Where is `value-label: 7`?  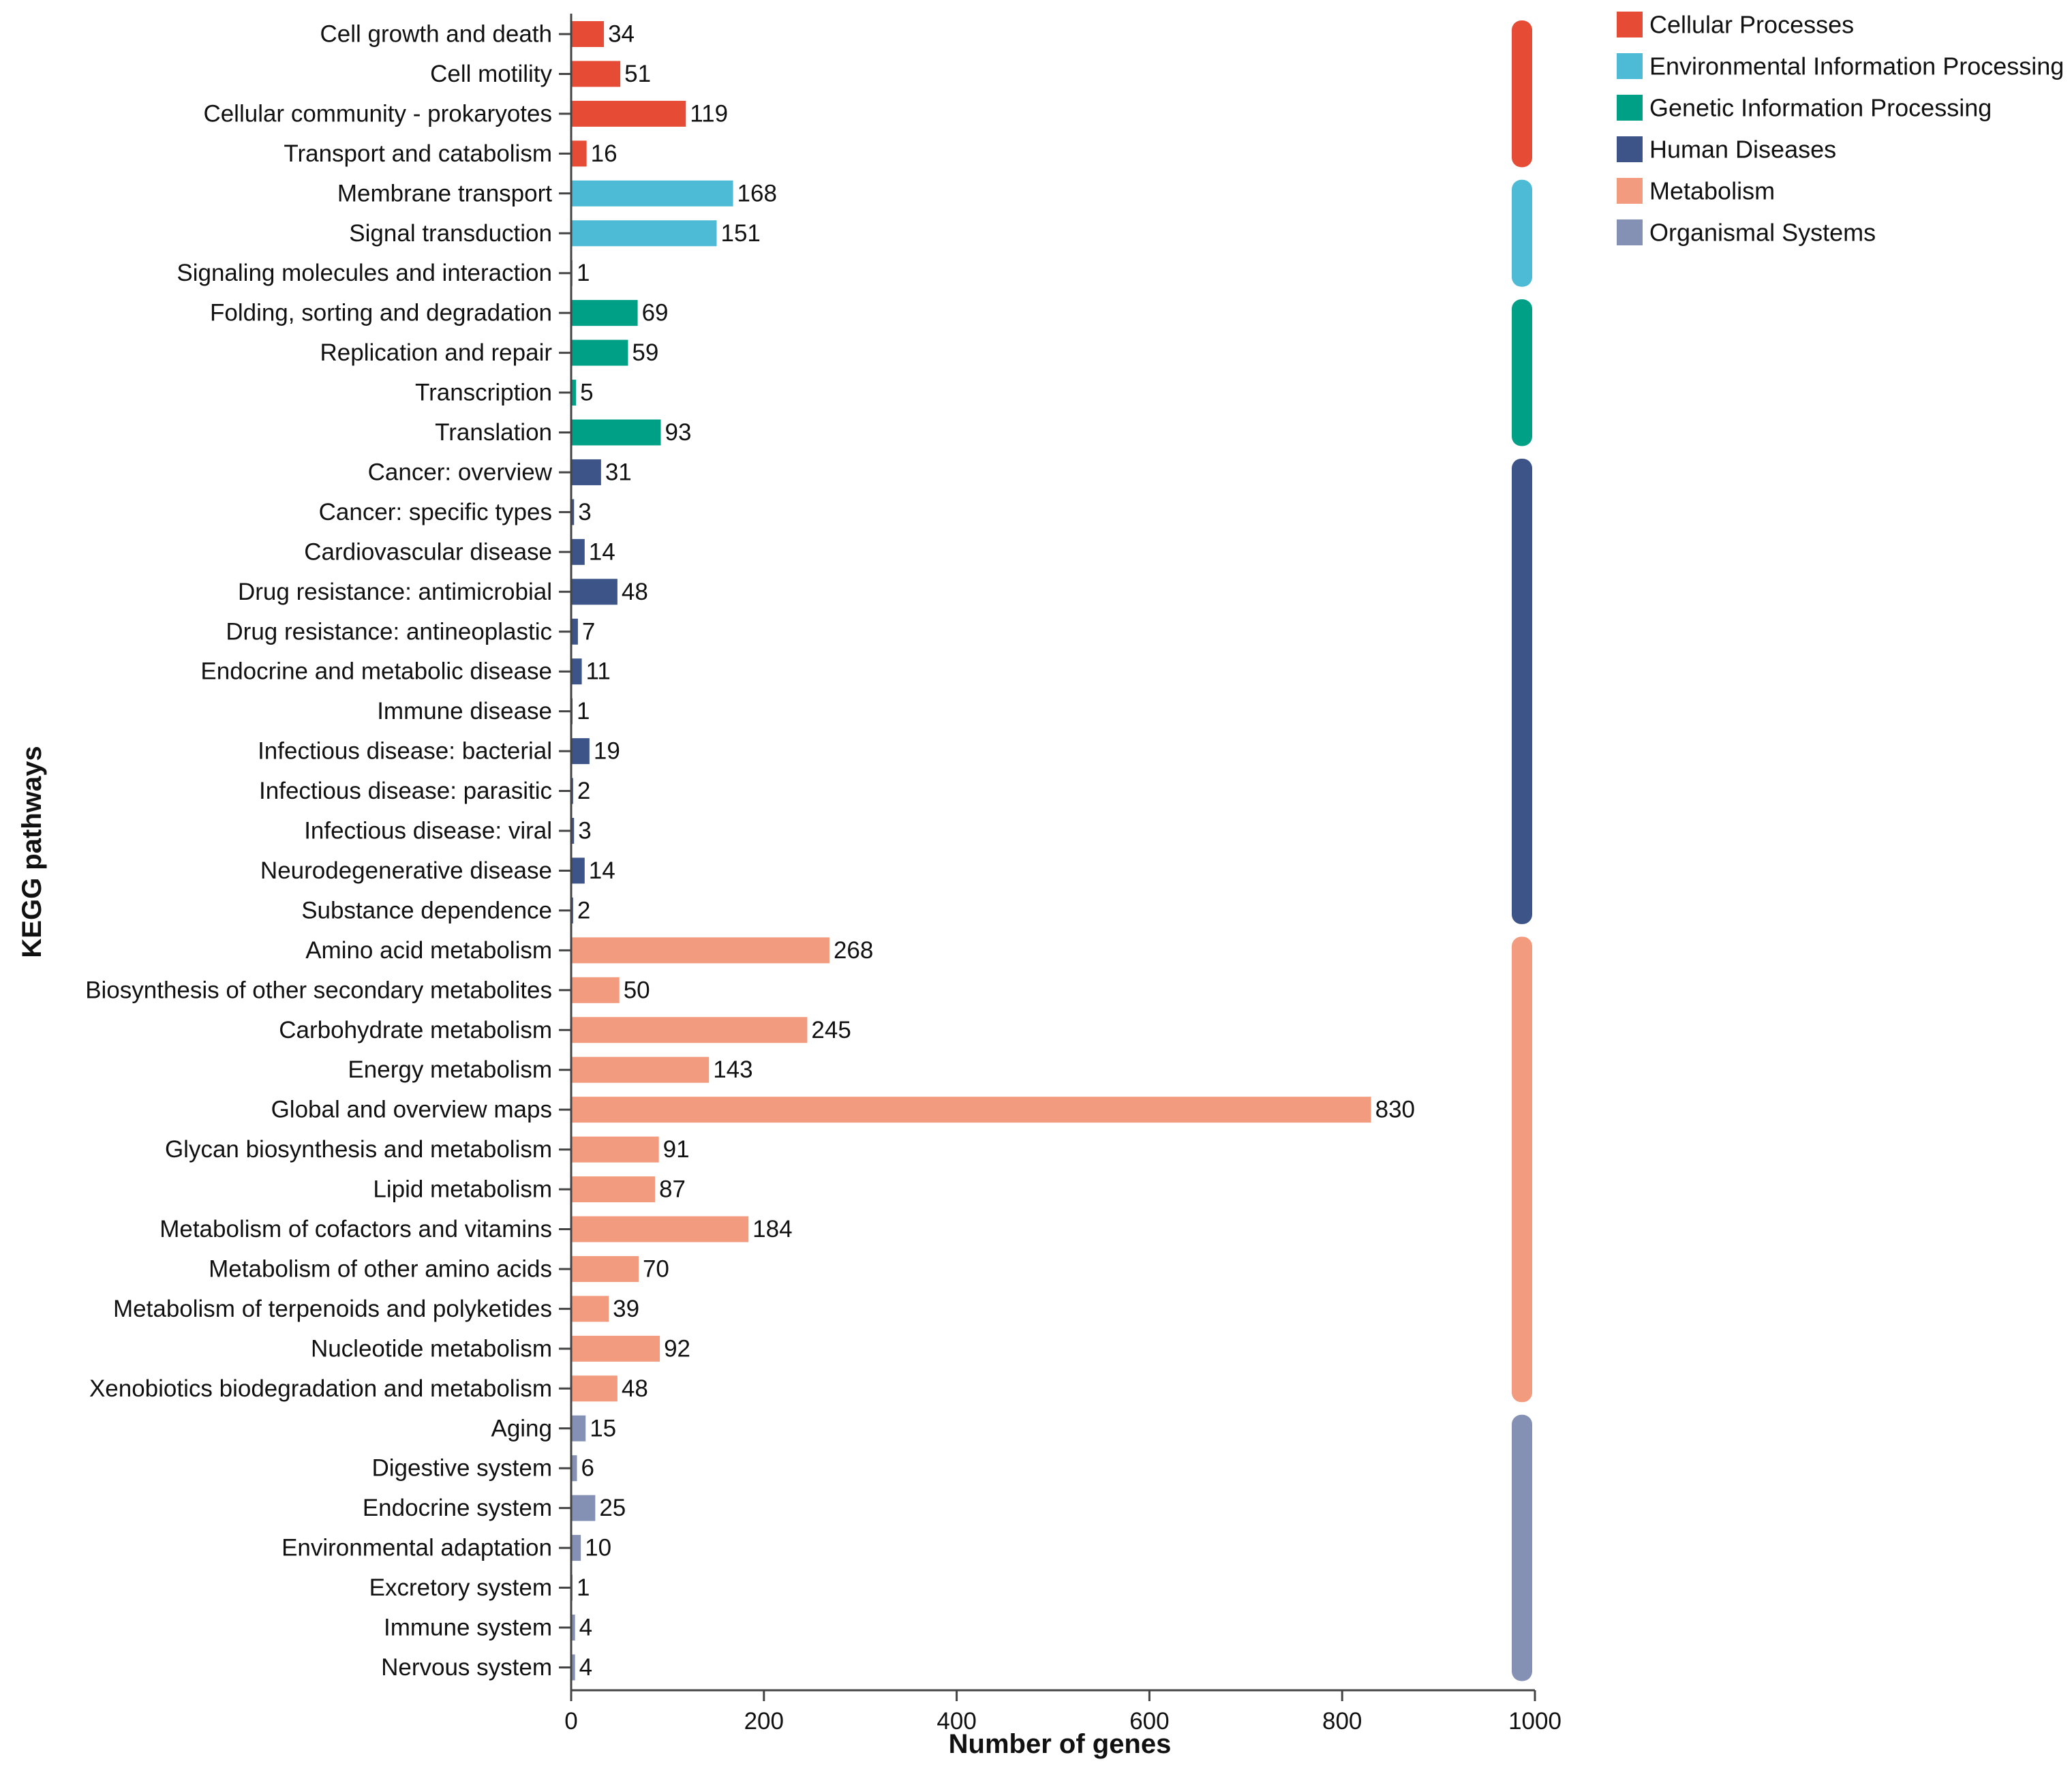 value-label: 7 is located at coordinates (588, 631).